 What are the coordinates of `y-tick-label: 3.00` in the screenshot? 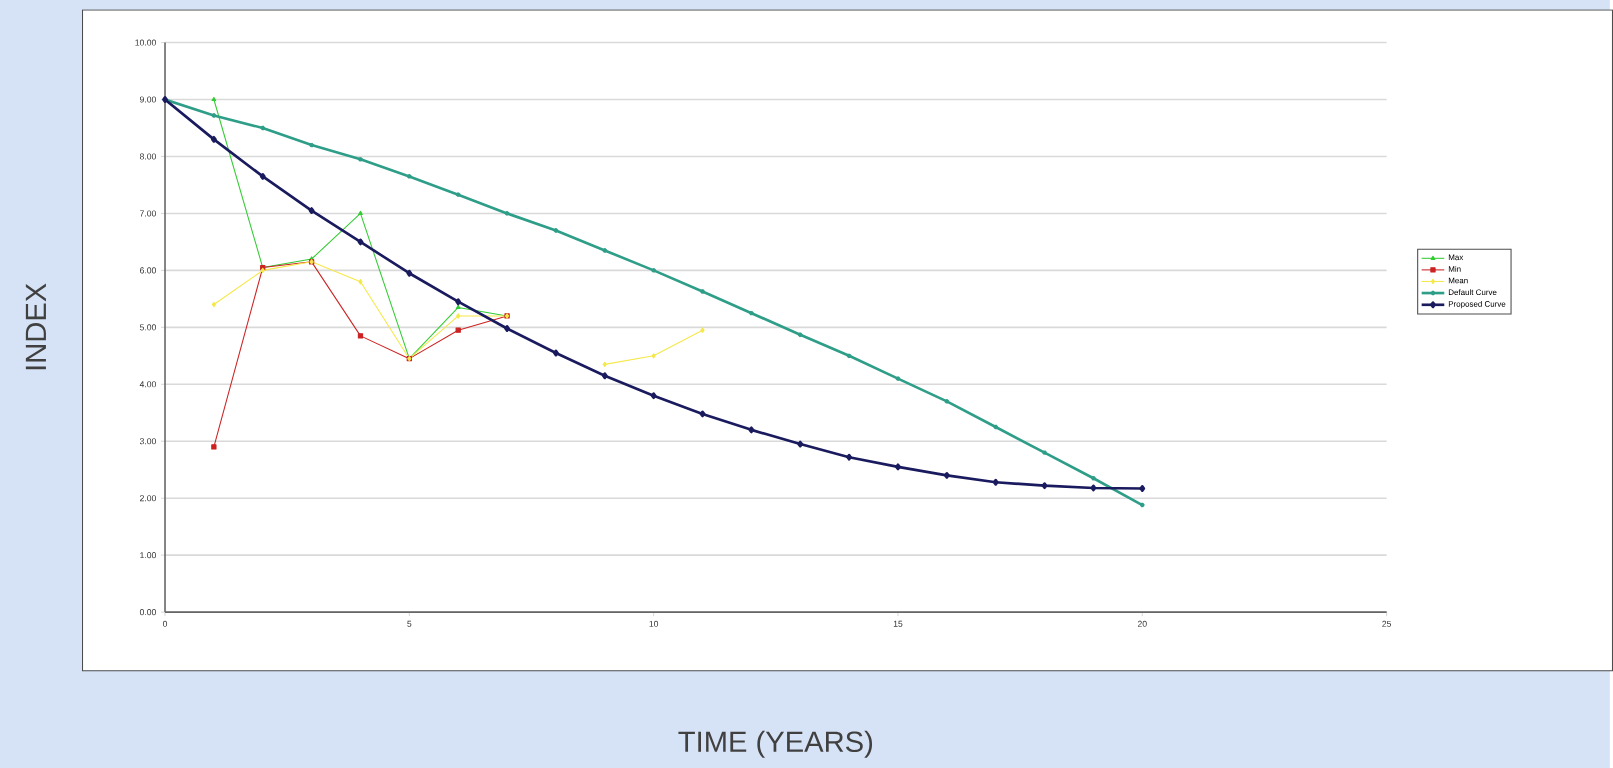 It's located at (147, 441).